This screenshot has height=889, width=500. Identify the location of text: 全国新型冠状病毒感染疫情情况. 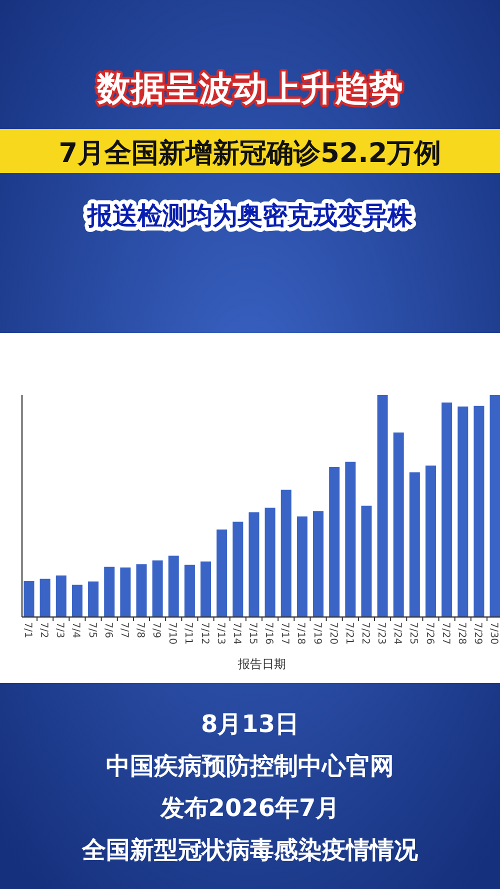
(250, 850).